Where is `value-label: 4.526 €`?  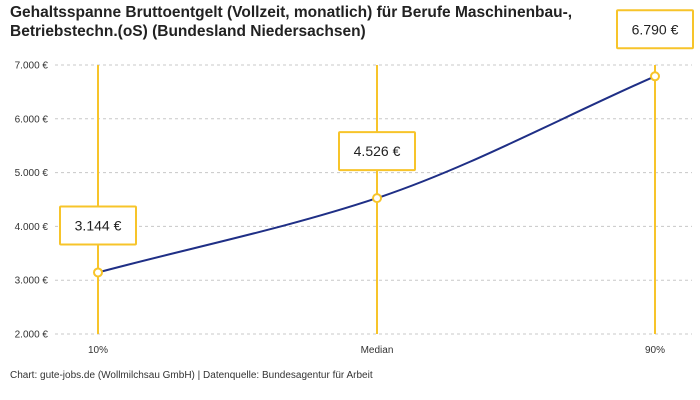
value-label: 4.526 € is located at coordinates (377, 151).